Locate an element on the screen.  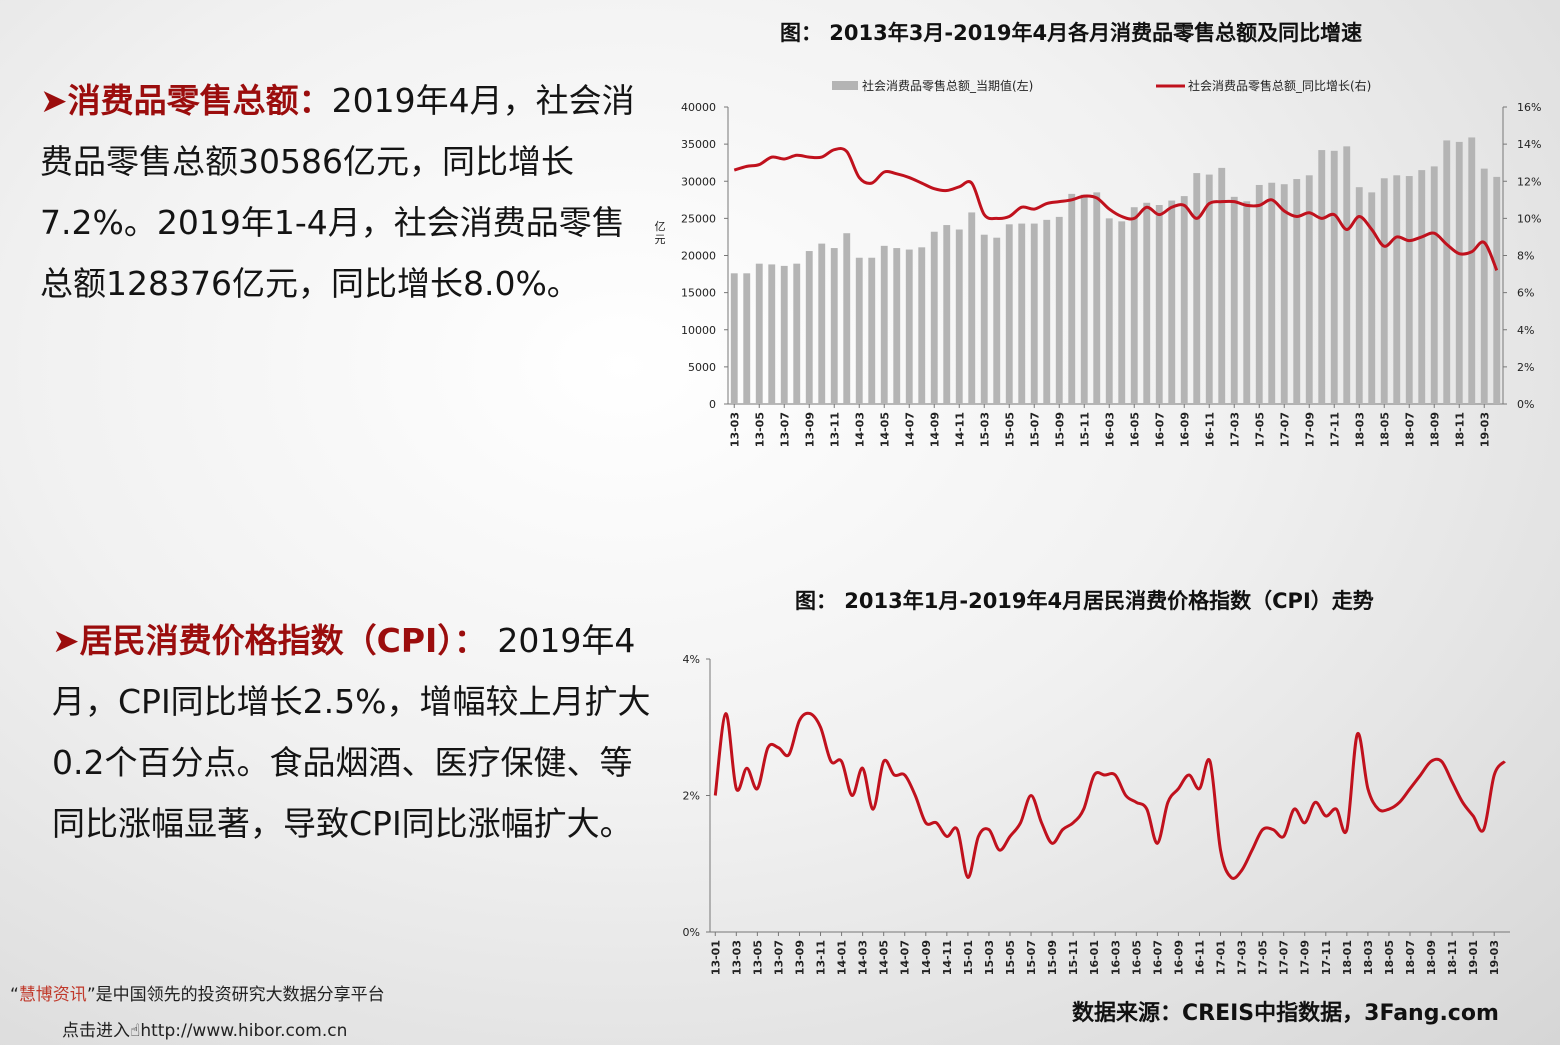
cpi-x-tick-label: 15-09 is located at coordinates (1052, 957).